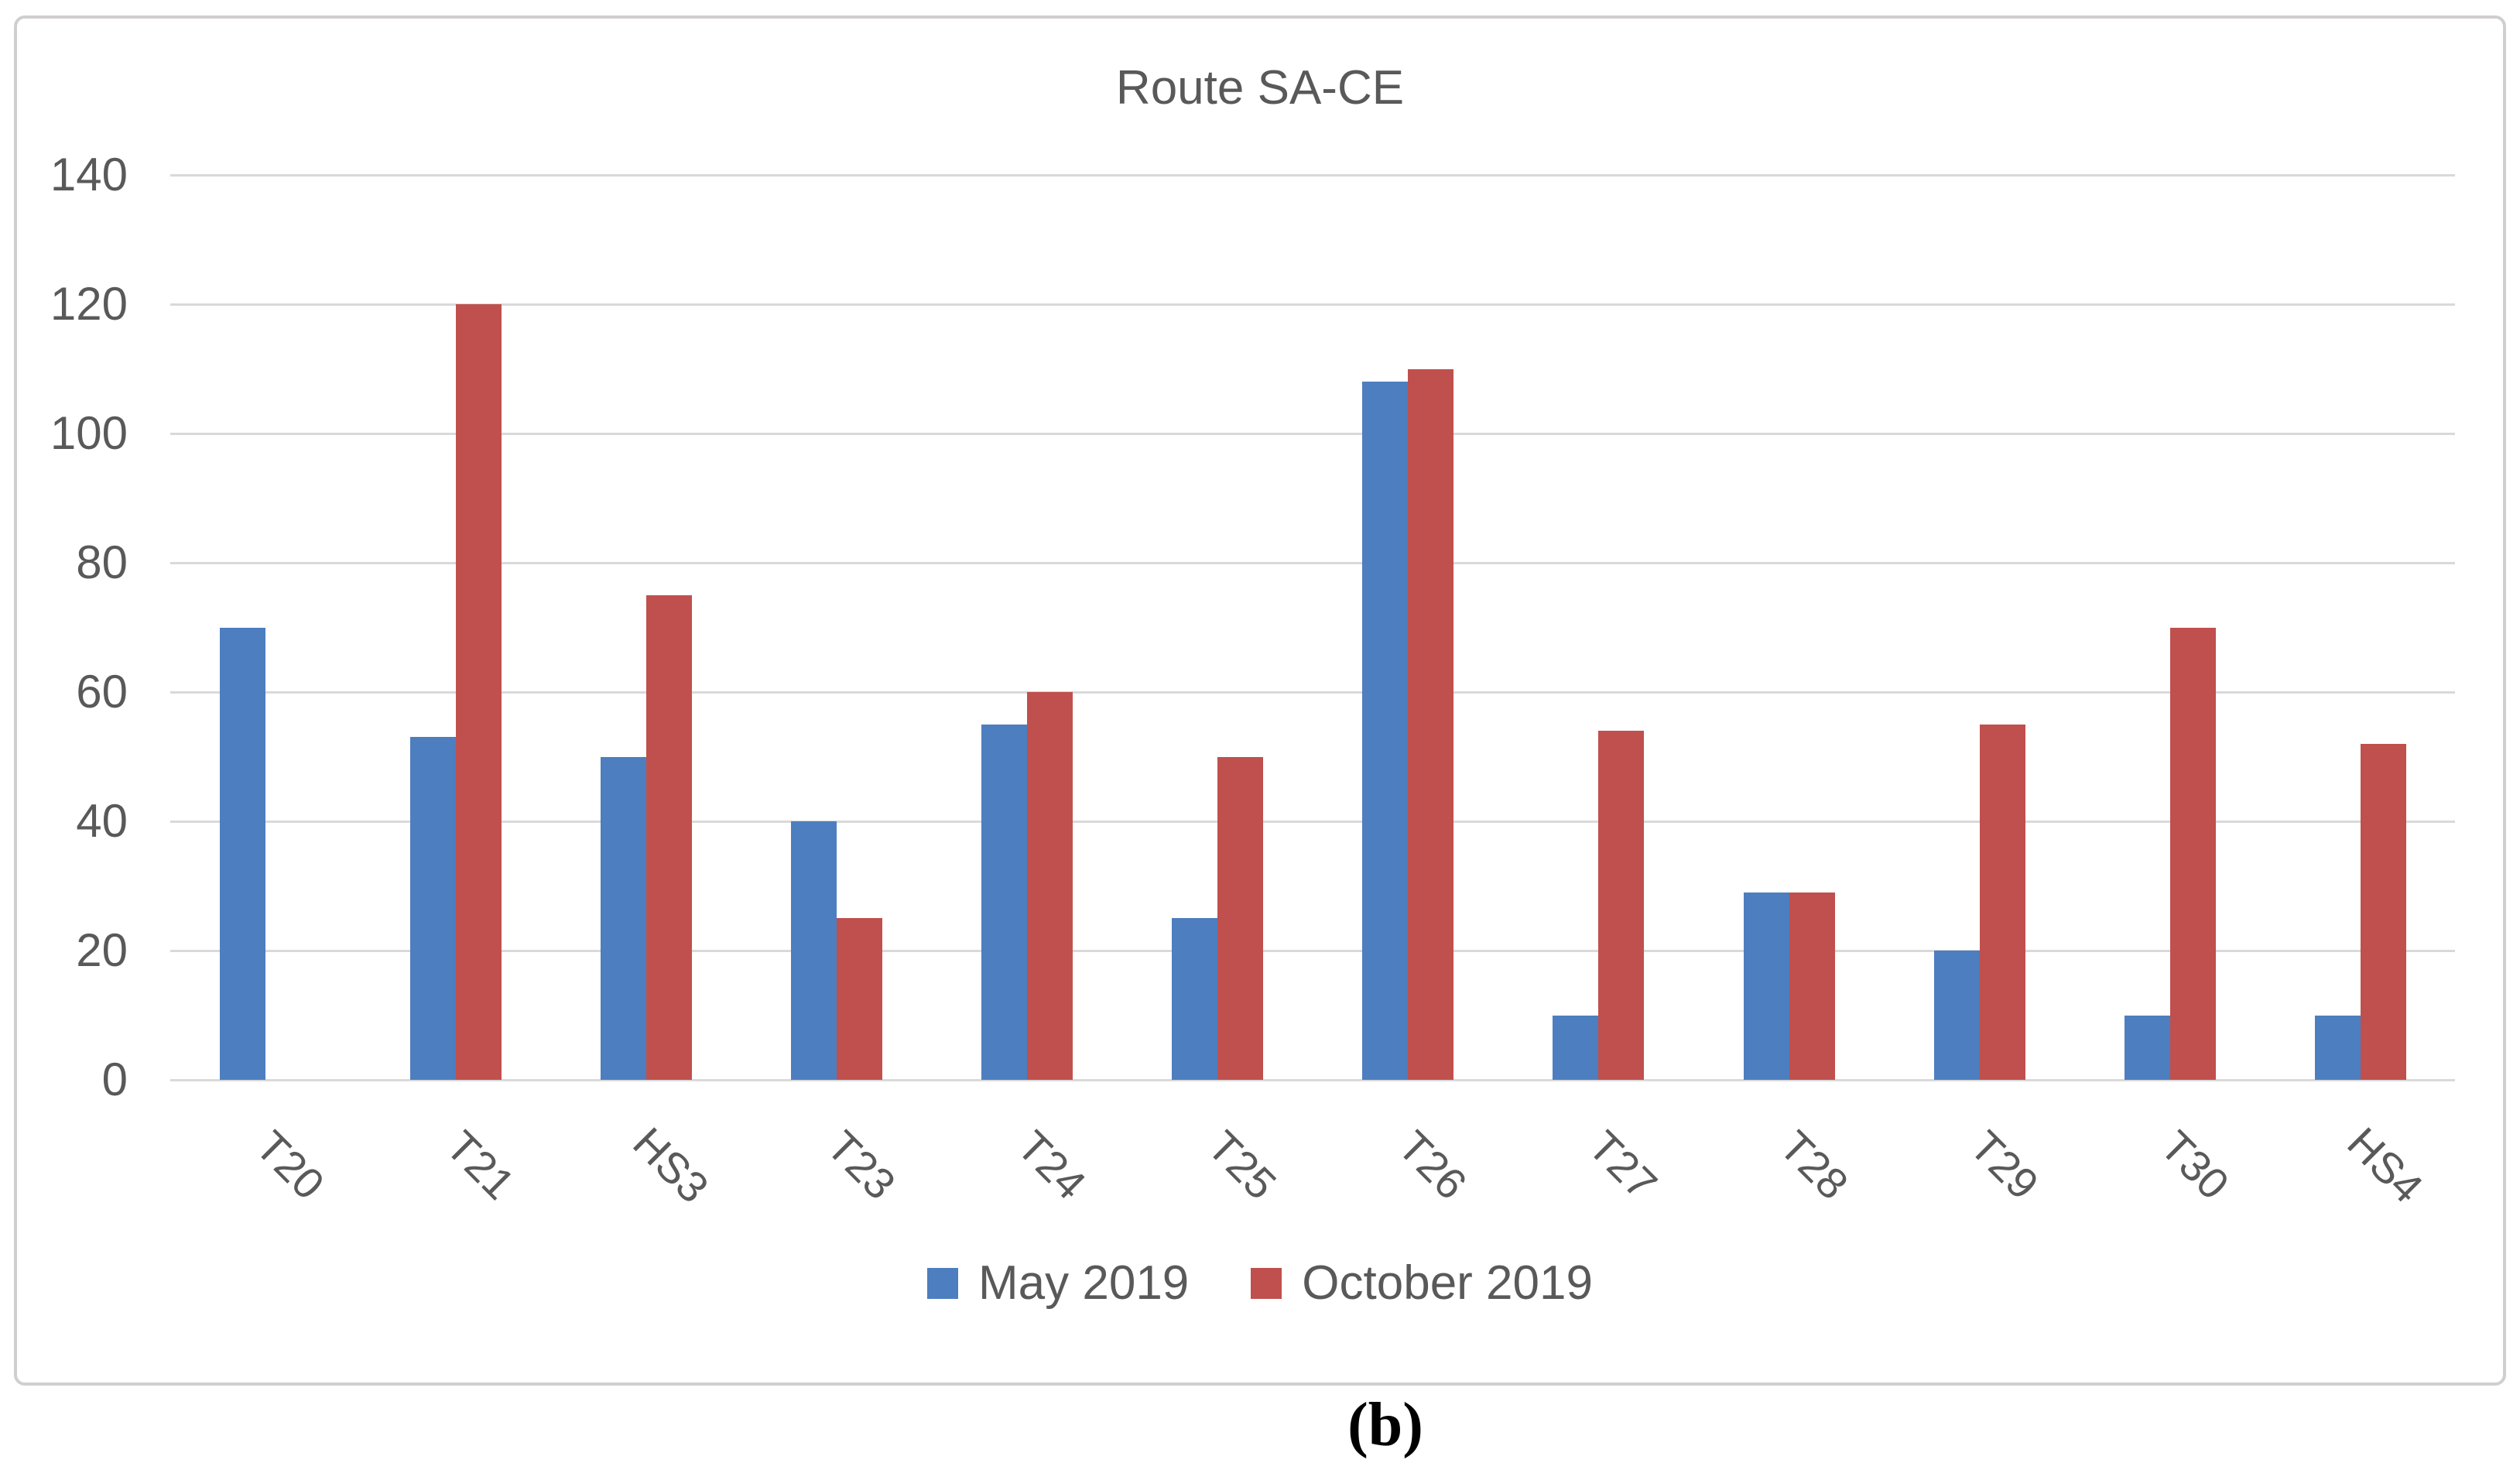  What do you see at coordinates (1385, 1425) in the screenshot?
I see `figure-caption: (b)` at bounding box center [1385, 1425].